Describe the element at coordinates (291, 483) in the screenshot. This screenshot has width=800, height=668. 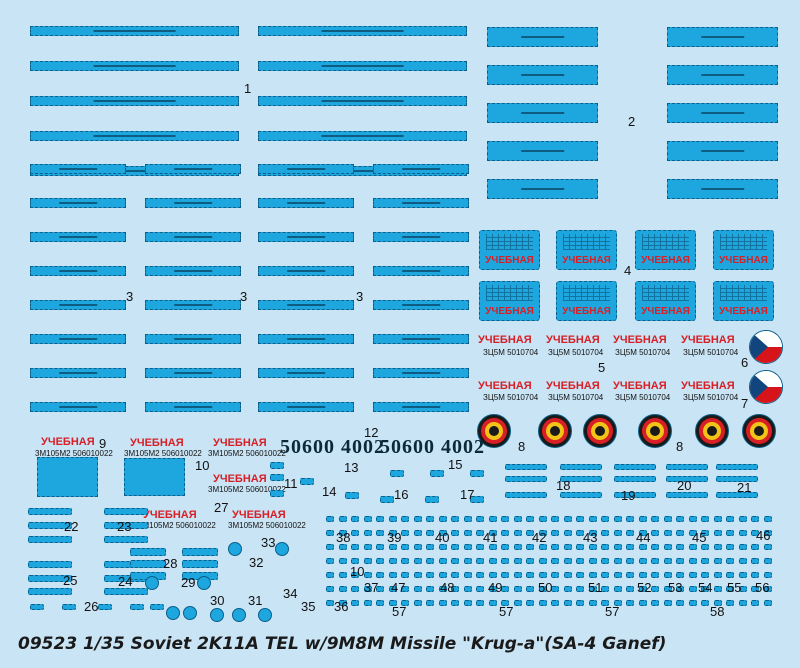
I see `callout-number: 11` at that location.